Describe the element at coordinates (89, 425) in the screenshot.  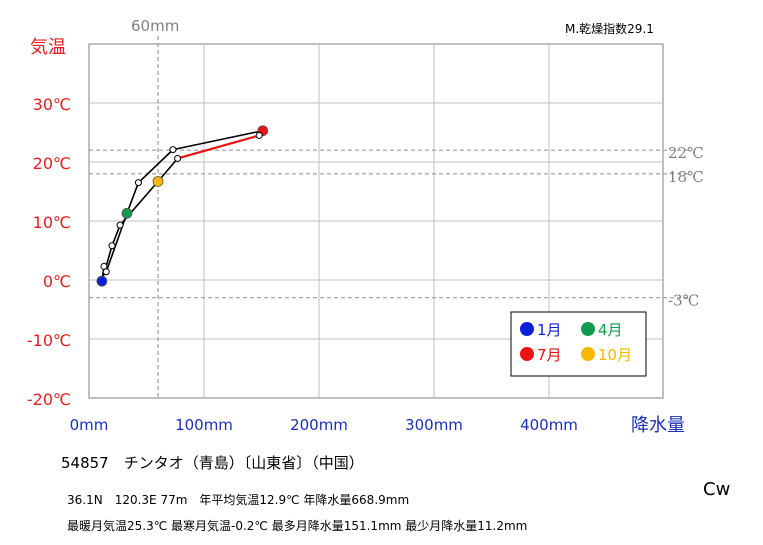
I see `x-tick-label: 0mm` at that location.